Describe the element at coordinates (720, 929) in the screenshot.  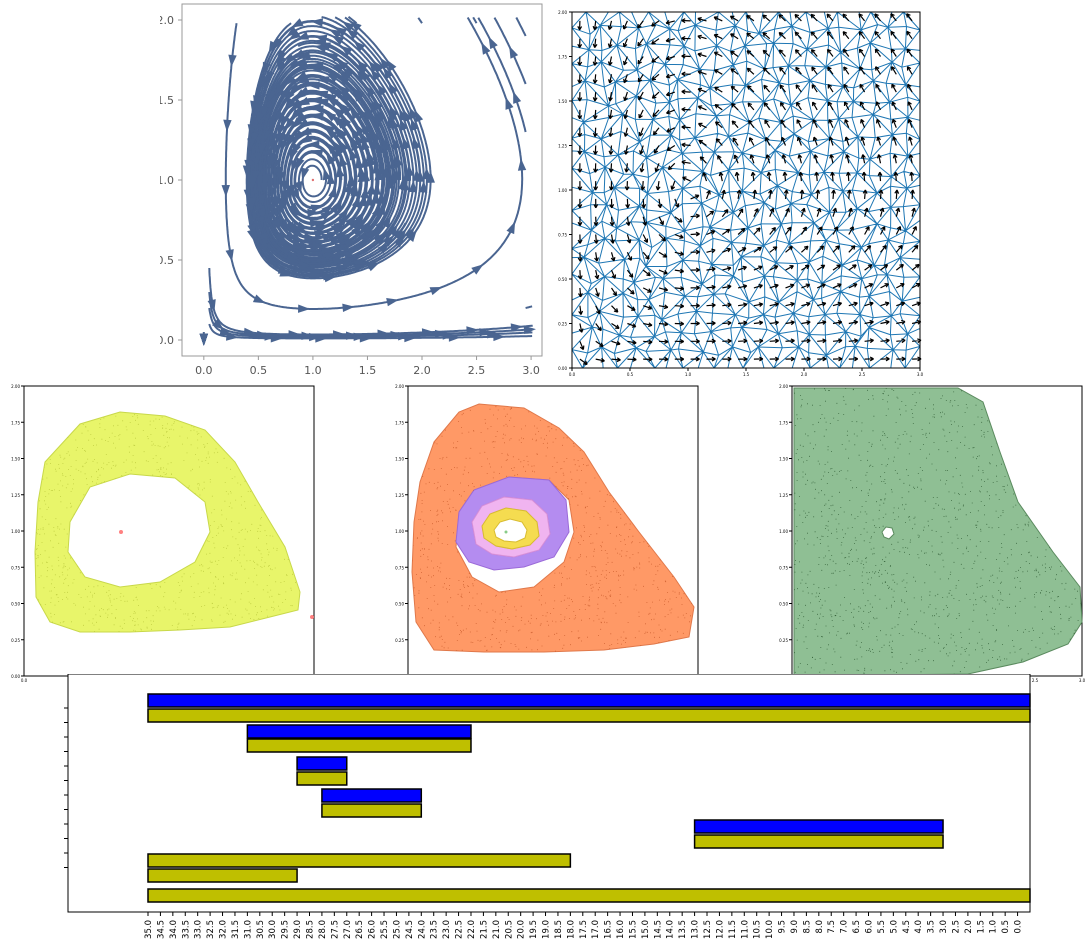
I see `x-tick-label: 12.0` at that location.